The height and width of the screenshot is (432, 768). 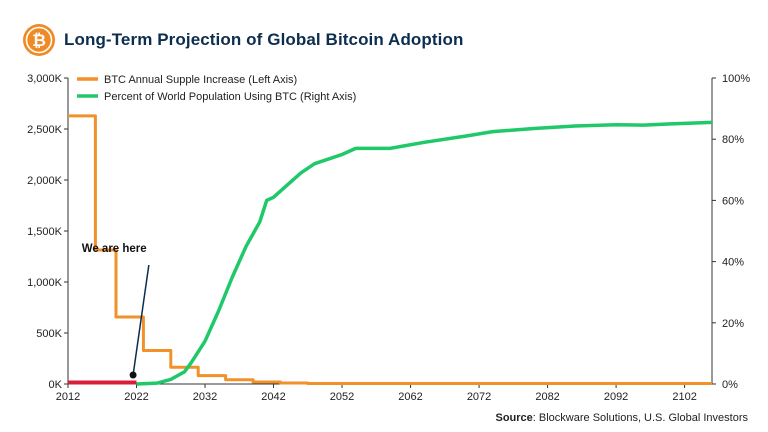 I want to click on right-y-tick-label: 20%, so click(x=733, y=324).